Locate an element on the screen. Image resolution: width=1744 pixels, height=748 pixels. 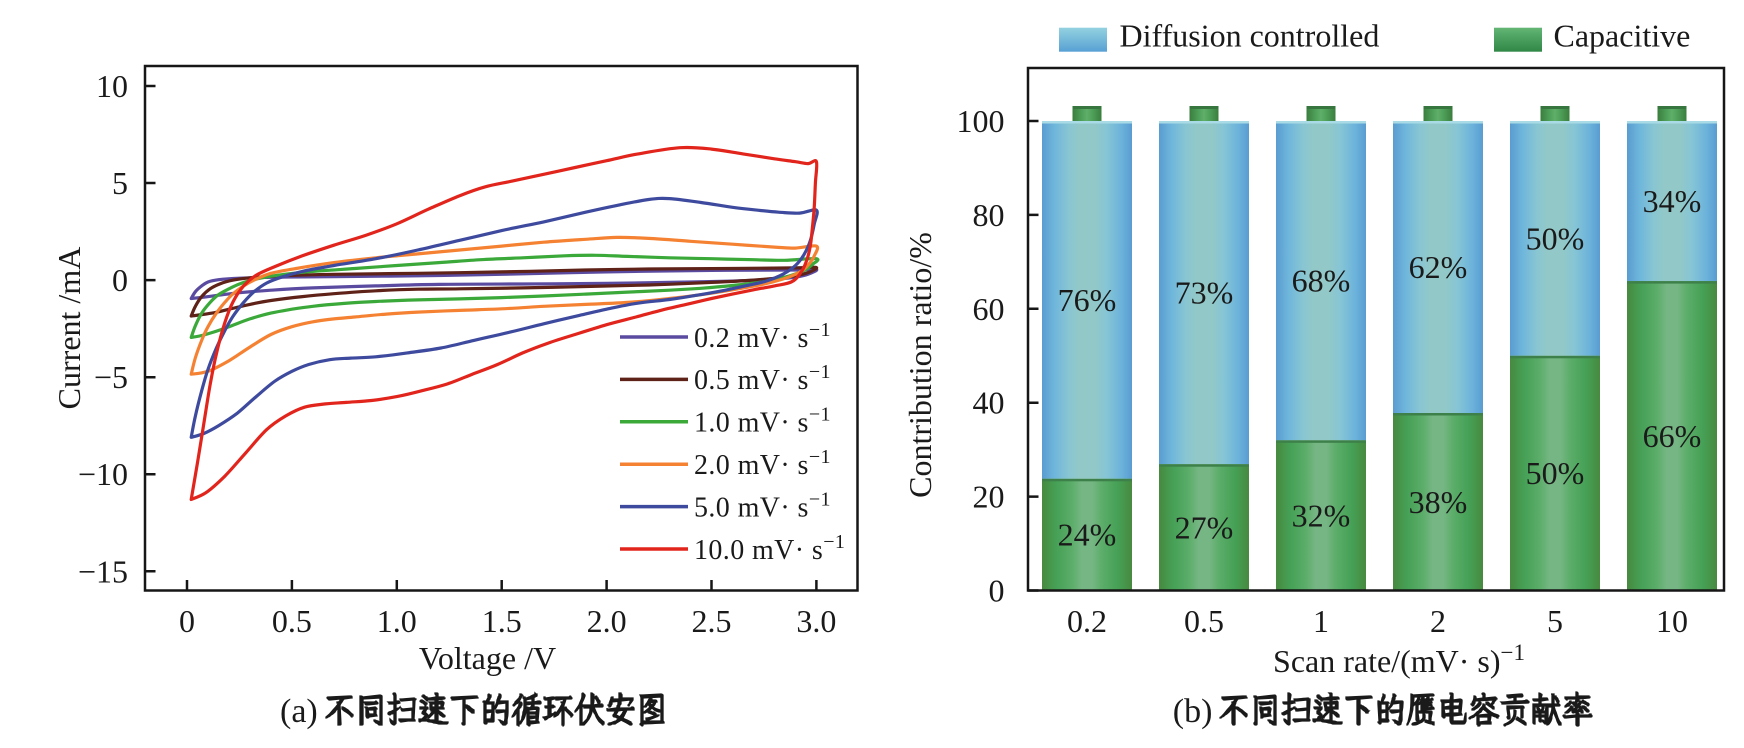
svg-text: (b) is located at coordinates (1193, 711).